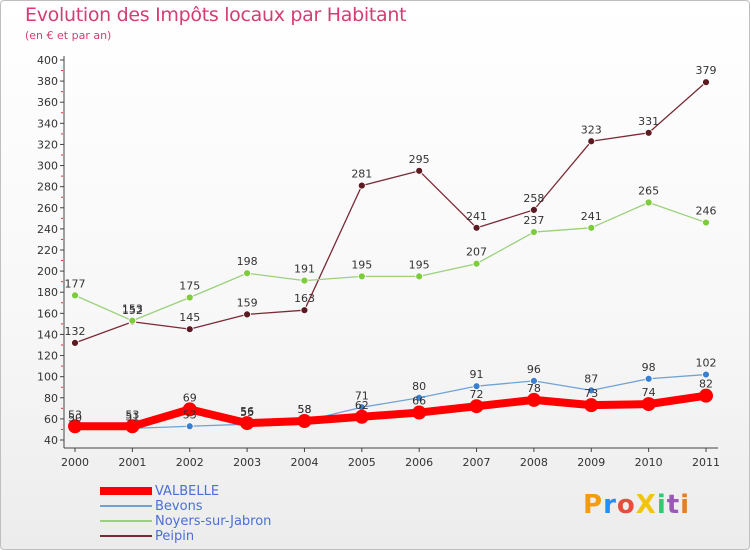 The image size is (750, 550). I want to click on y-tick-label: 240, so click(47, 229).